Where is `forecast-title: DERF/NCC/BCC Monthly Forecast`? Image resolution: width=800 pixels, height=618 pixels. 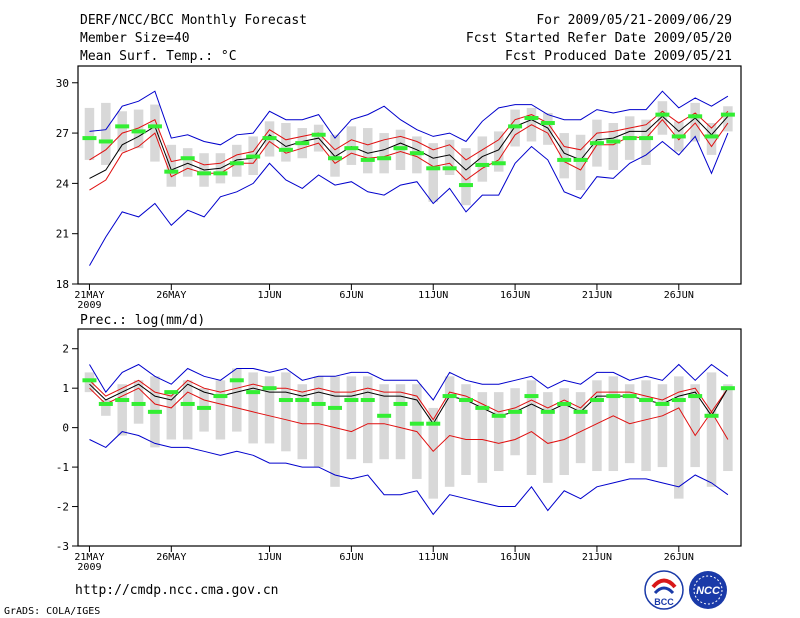 forecast-title: DERF/NCC/BCC Monthly Forecast is located at coordinates (193, 20).